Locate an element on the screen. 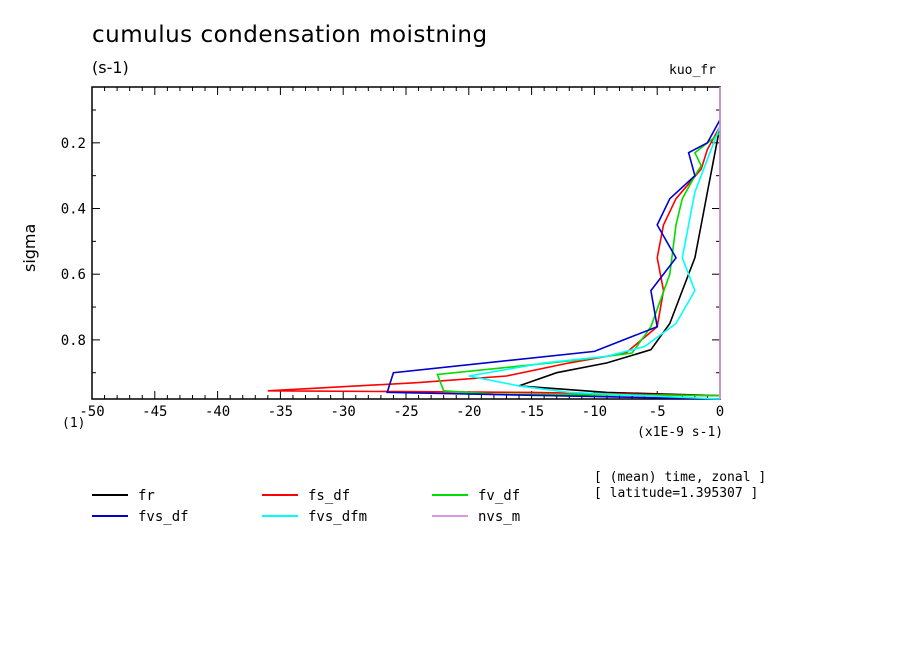 This screenshot has height=654, width=904. x-tick-label: -25 is located at coordinates (405, 412).